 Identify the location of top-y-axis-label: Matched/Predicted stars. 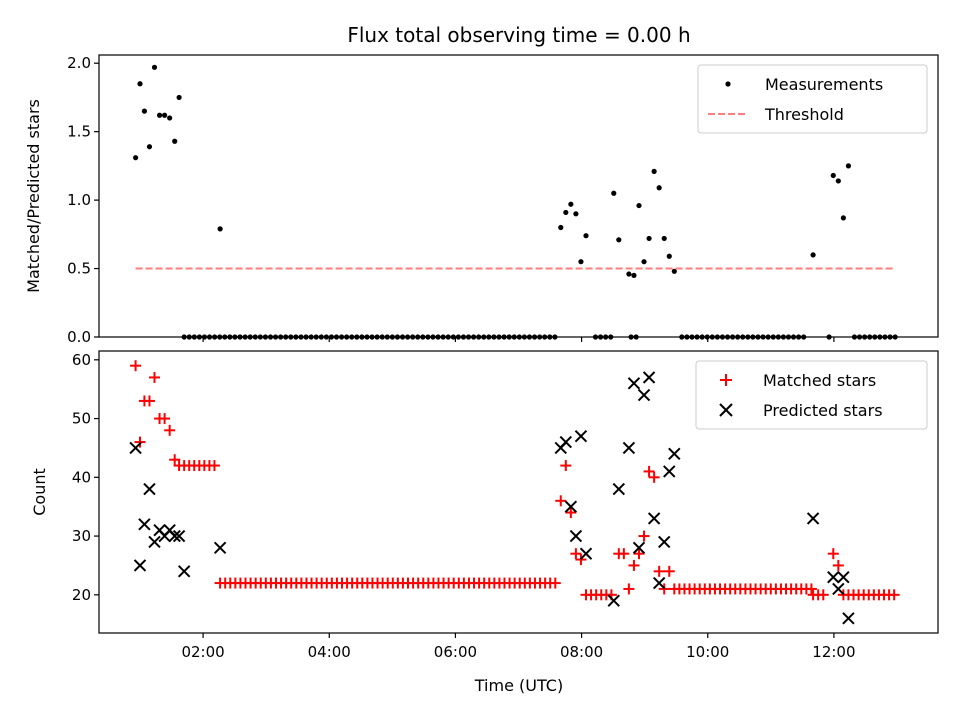
(33, 196).